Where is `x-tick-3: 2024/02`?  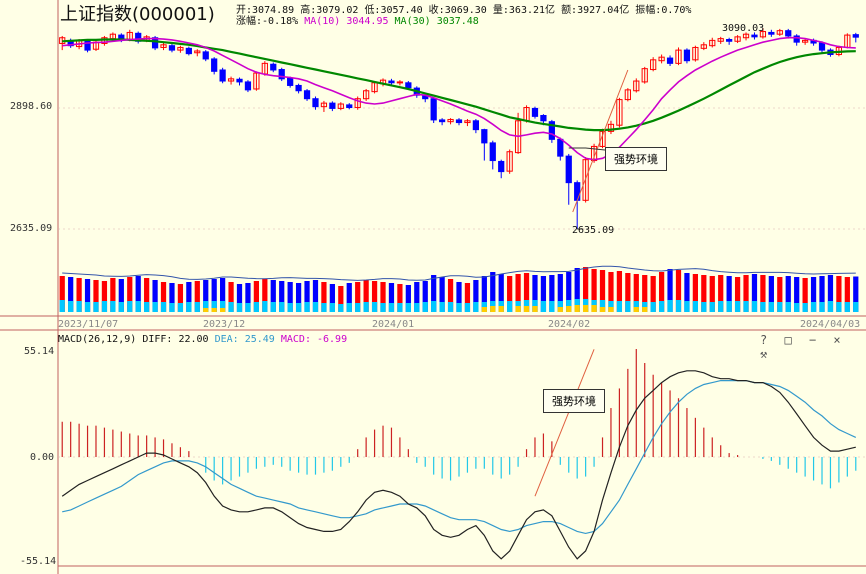
x-tick-3: 2024/02 is located at coordinates (569, 324).